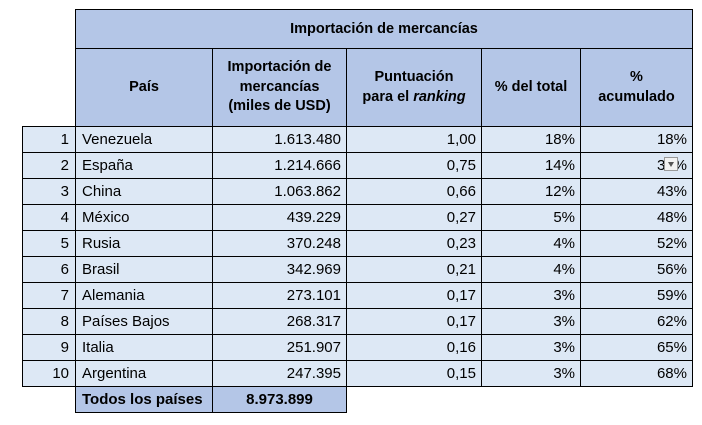 This screenshot has width=702, height=425. Describe the element at coordinates (49, 269) in the screenshot. I see `row-number: 6` at that location.